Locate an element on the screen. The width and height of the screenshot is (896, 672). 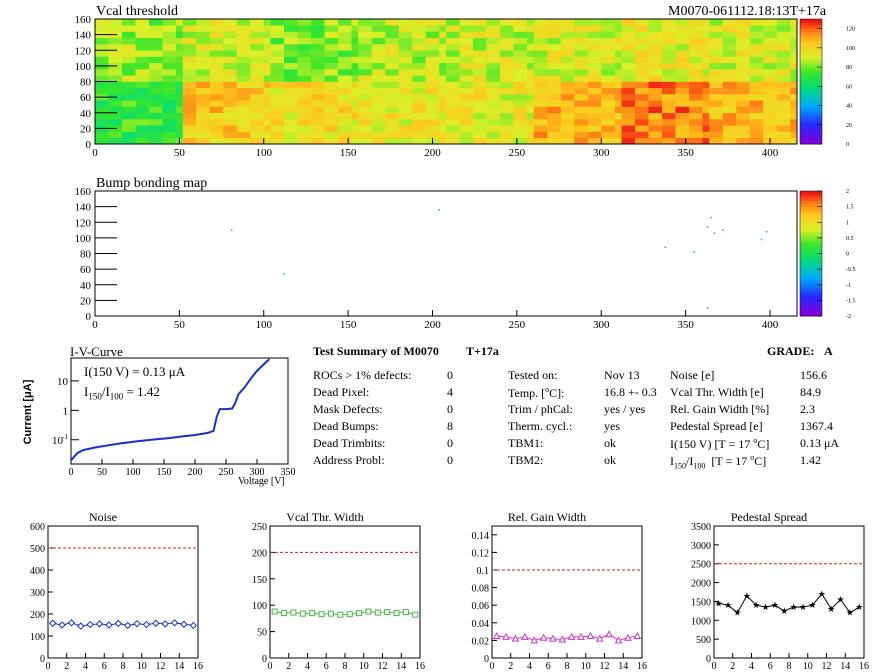
bump-palette-tick-label: -0.5 is located at coordinates (851, 270).